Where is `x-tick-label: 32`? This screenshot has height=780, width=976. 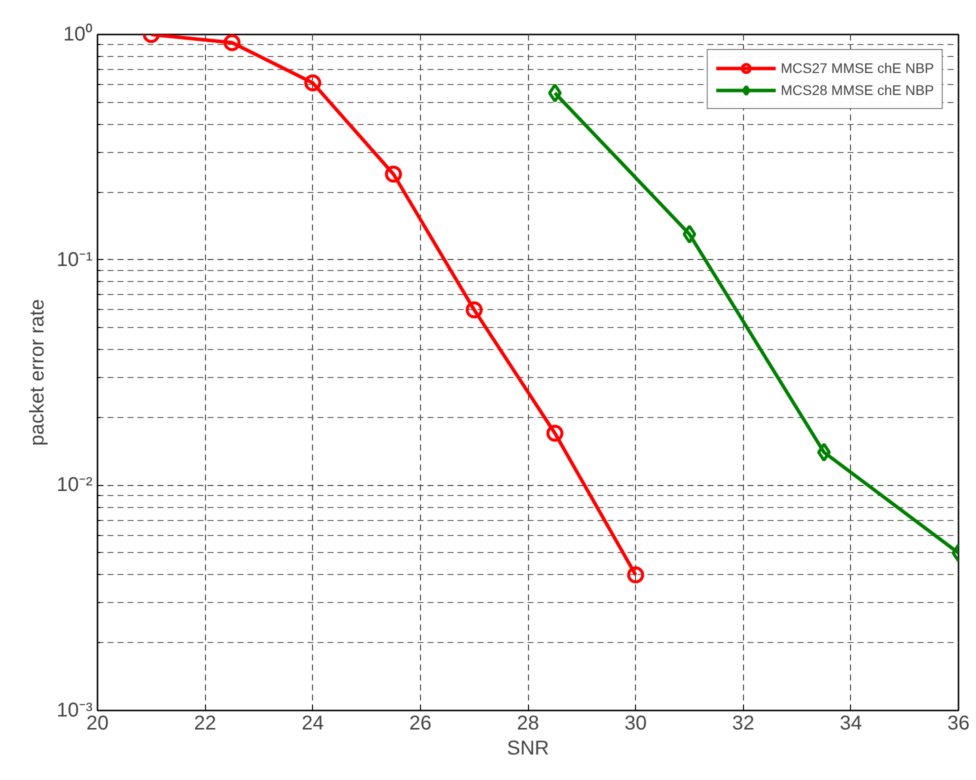
x-tick-label: 32 is located at coordinates (743, 723).